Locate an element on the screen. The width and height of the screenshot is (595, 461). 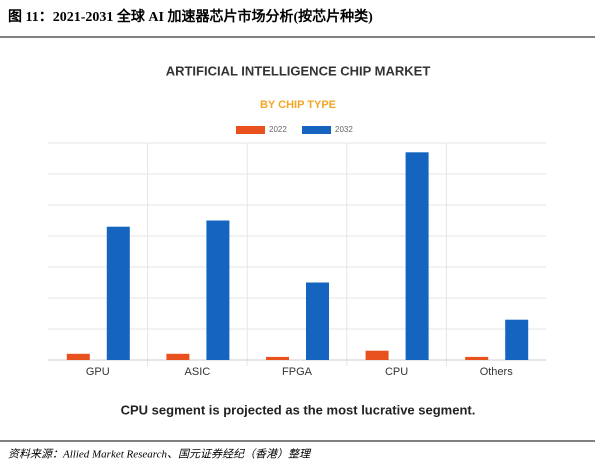
chart-subtitle: BY CHIP TYPE is located at coordinates (298, 105).